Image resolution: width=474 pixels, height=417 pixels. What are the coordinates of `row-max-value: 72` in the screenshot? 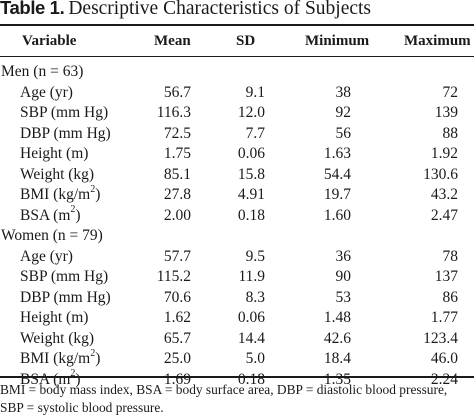 It's located at (450, 92).